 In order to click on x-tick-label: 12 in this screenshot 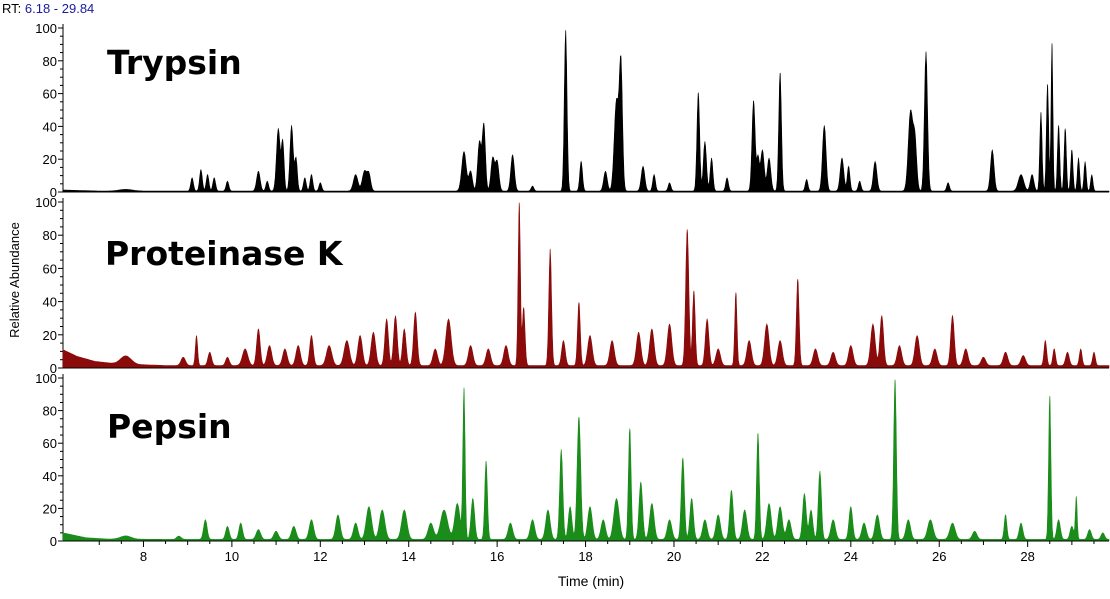, I will do `click(320, 556)`.